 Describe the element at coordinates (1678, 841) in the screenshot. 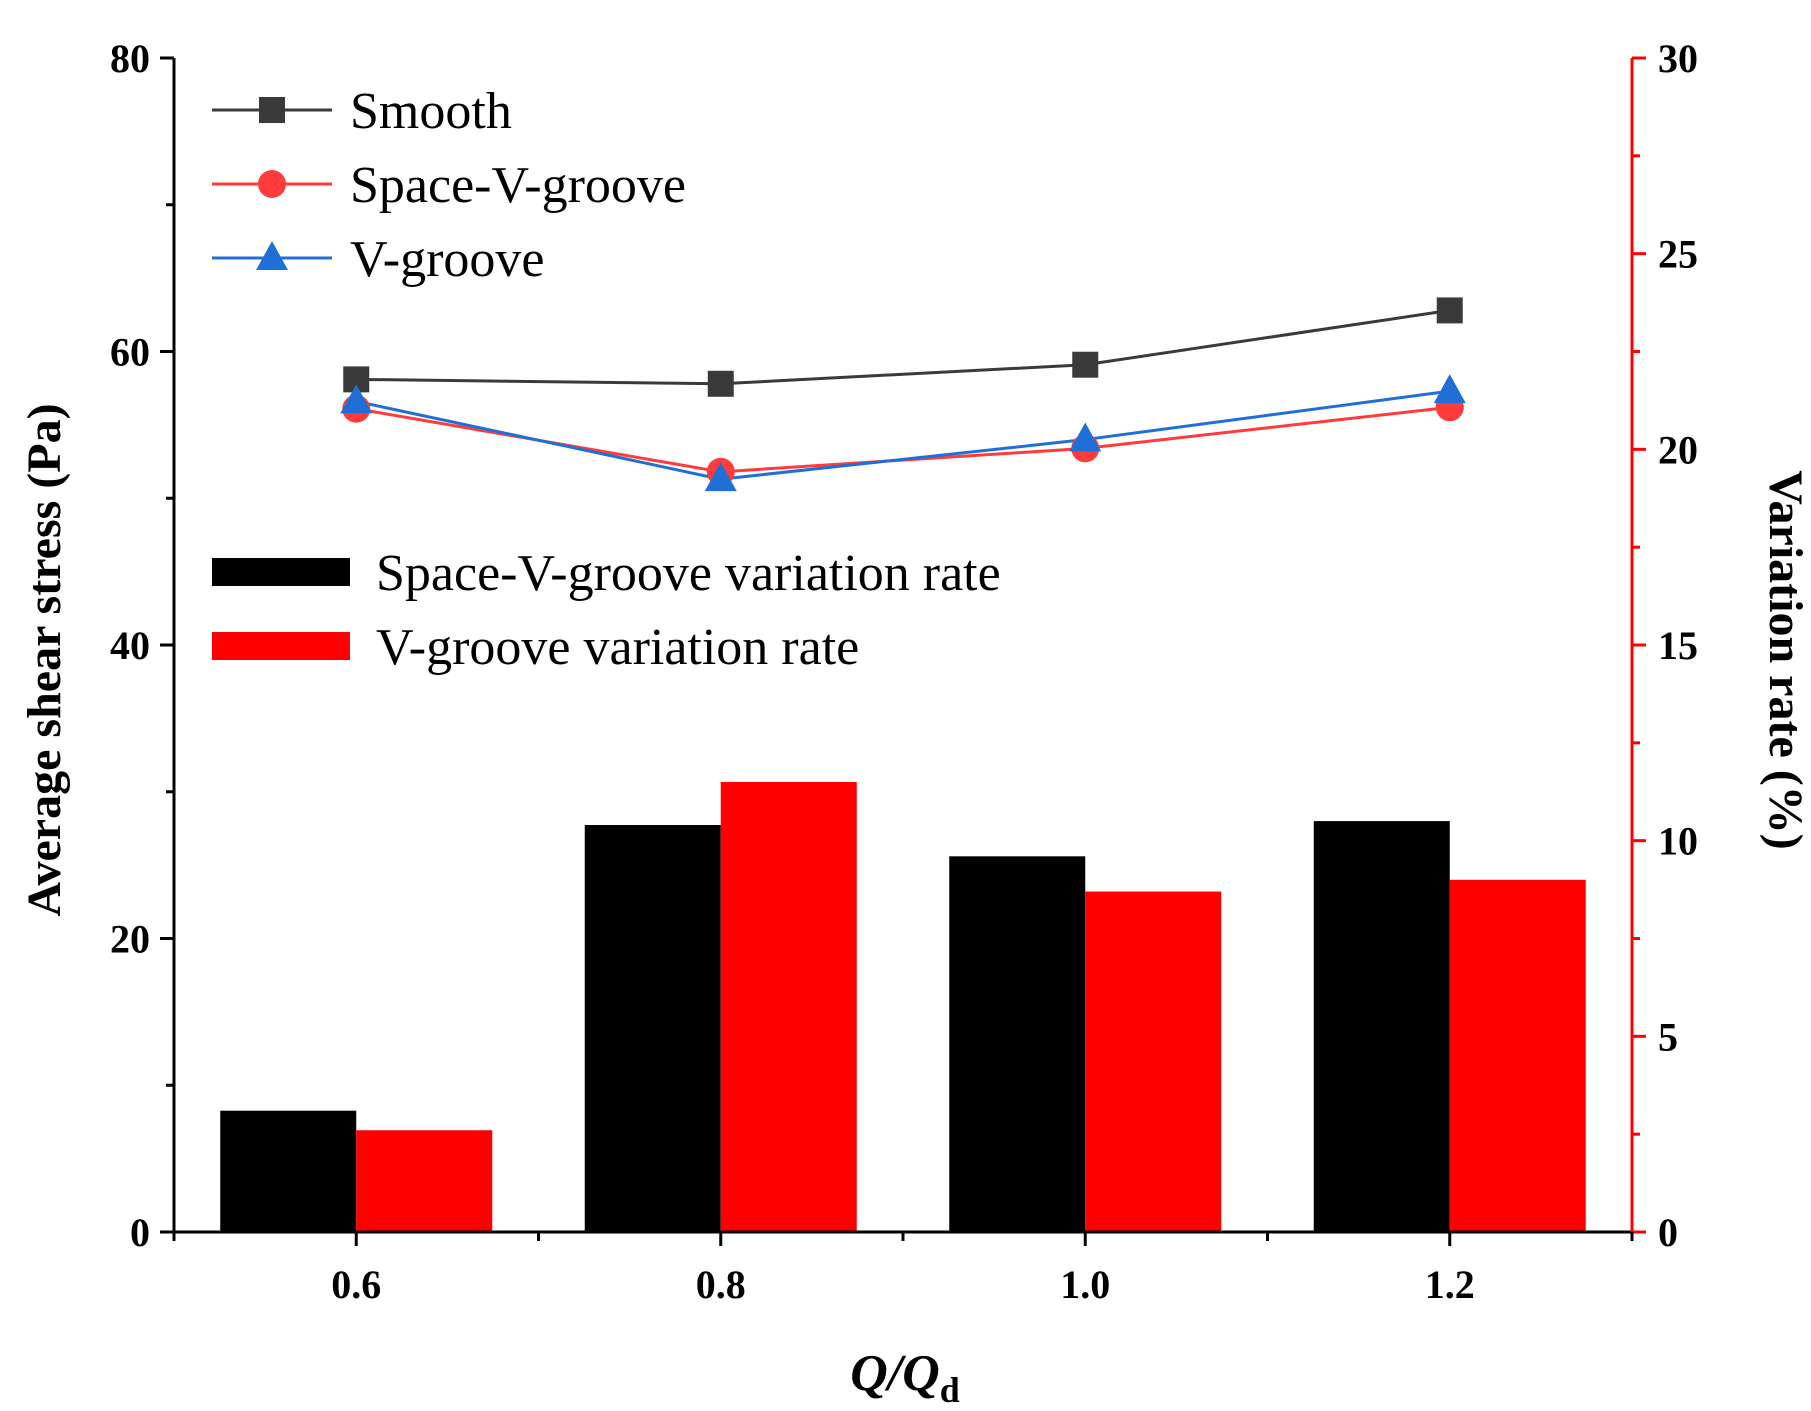

I see `y-right-tick-label: 10` at that location.